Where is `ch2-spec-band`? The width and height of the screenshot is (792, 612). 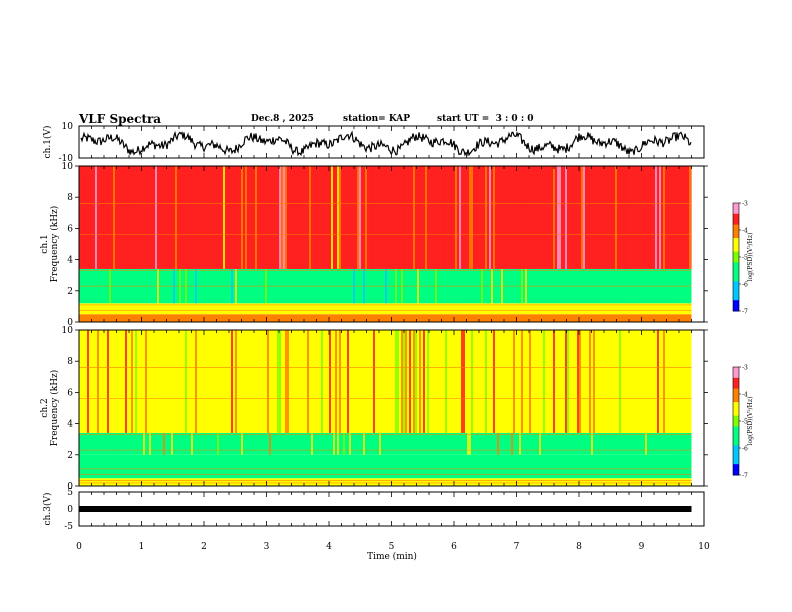 ch2-spec-band is located at coordinates (385, 443).